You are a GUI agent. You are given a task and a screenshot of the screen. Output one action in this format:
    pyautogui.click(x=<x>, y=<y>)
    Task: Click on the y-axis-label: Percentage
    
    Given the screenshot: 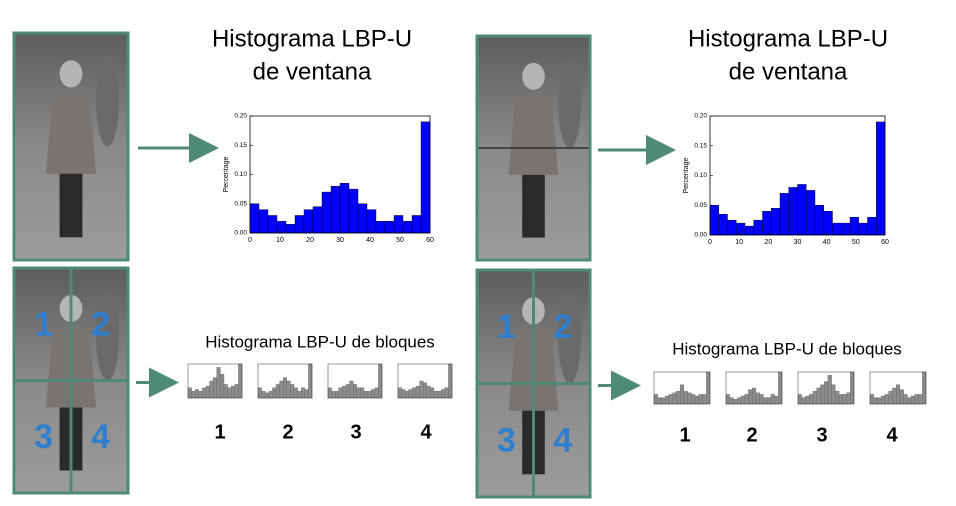 What is the action you would take?
    pyautogui.click(x=226, y=174)
    